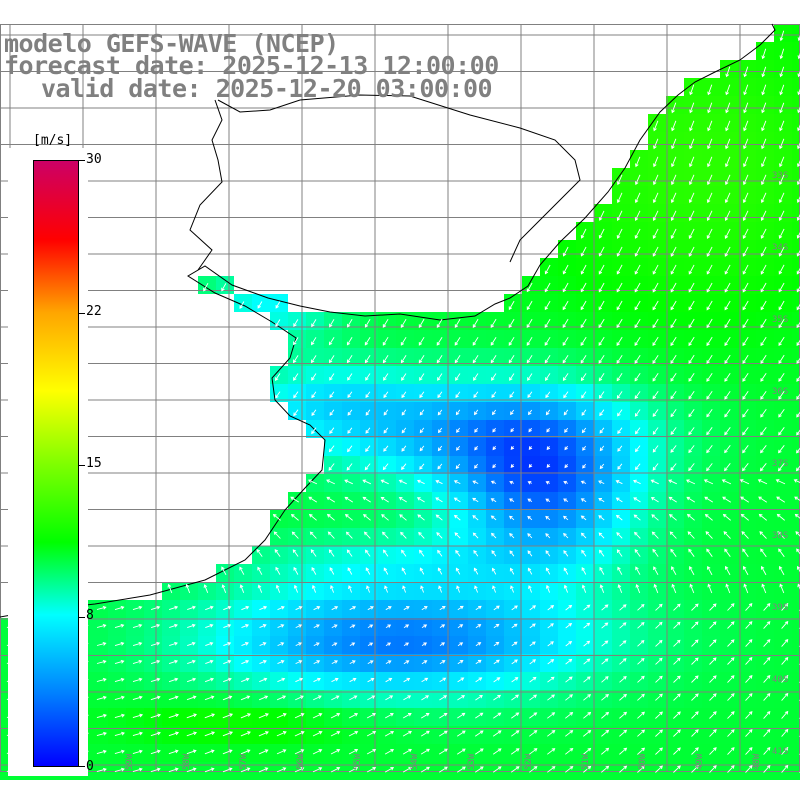  Describe the element at coordinates (780, 464) in the screenshot. I see `latitude-labels: 33S 34S 35S 36S 37S 38S 39S 40S 41S` at that location.